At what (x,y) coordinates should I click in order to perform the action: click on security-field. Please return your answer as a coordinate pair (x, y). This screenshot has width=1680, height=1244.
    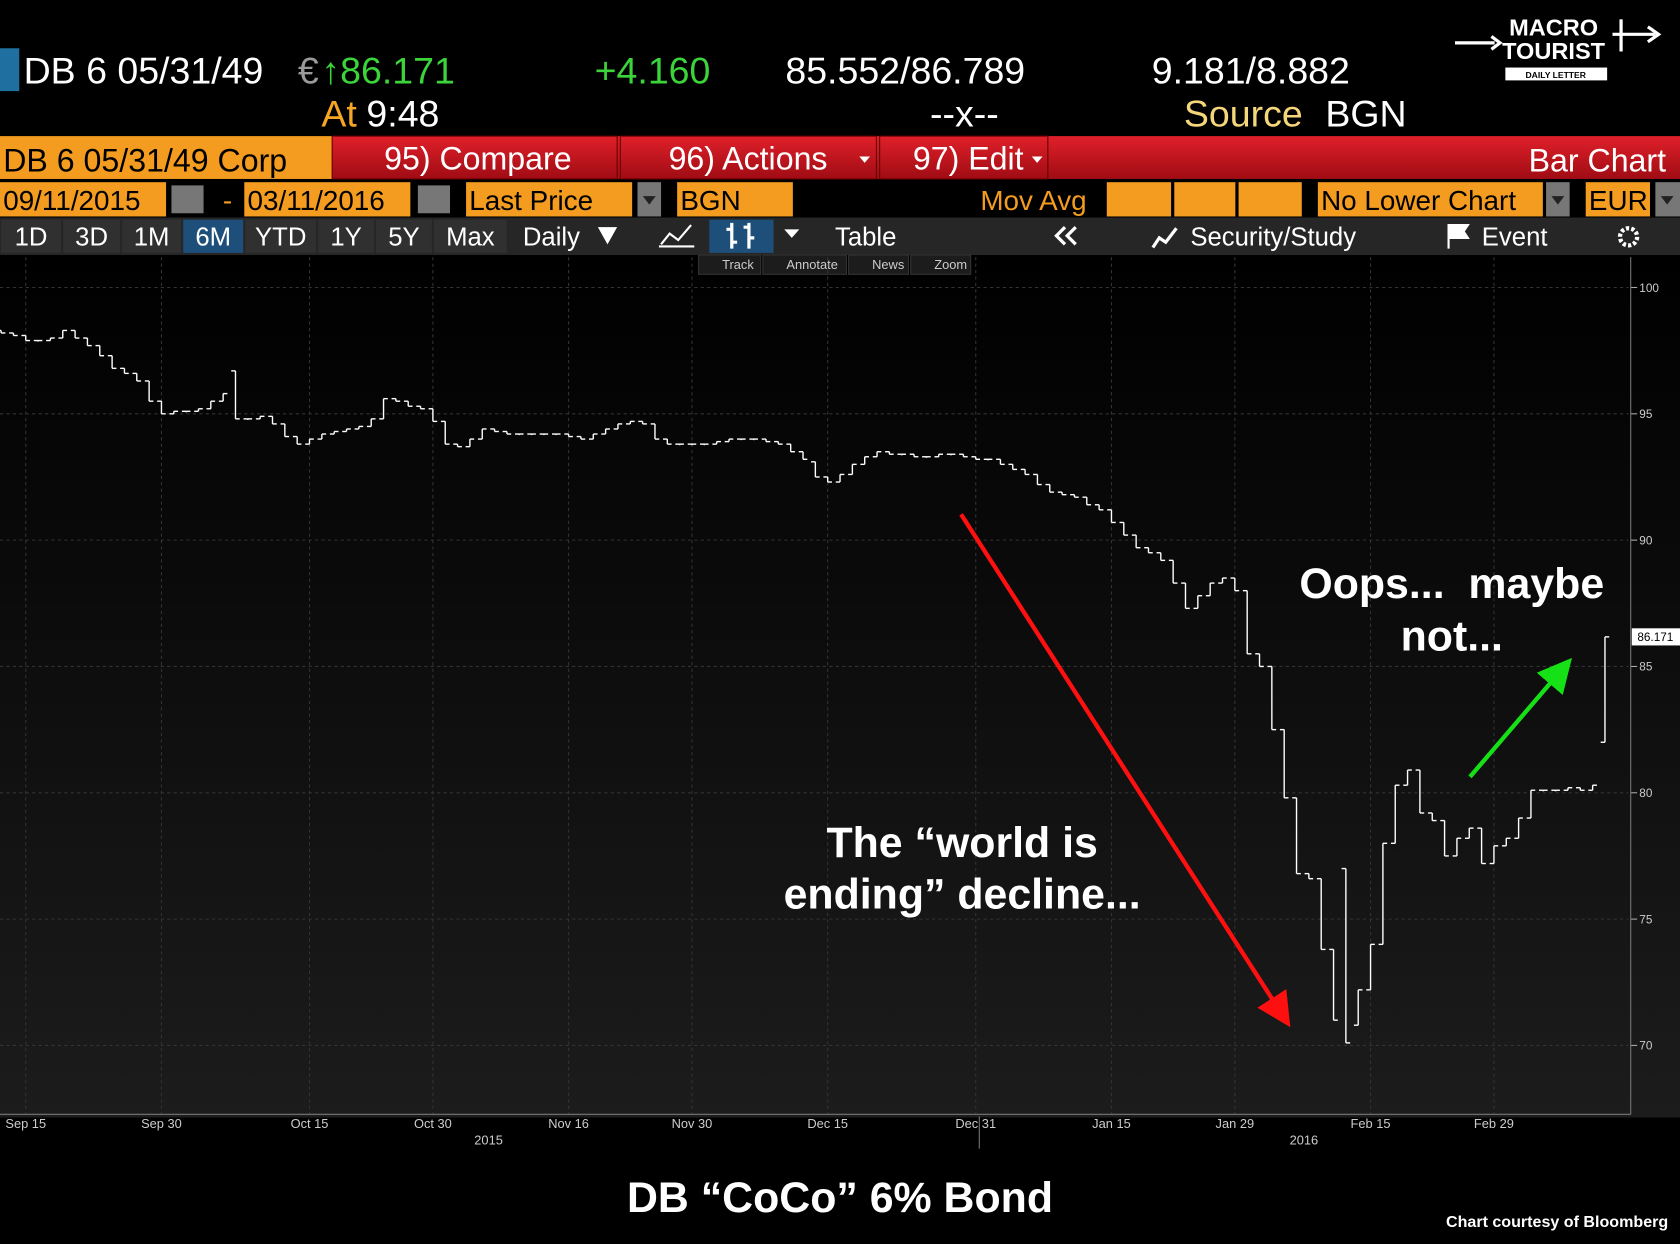
    Looking at the image, I should click on (166, 157).